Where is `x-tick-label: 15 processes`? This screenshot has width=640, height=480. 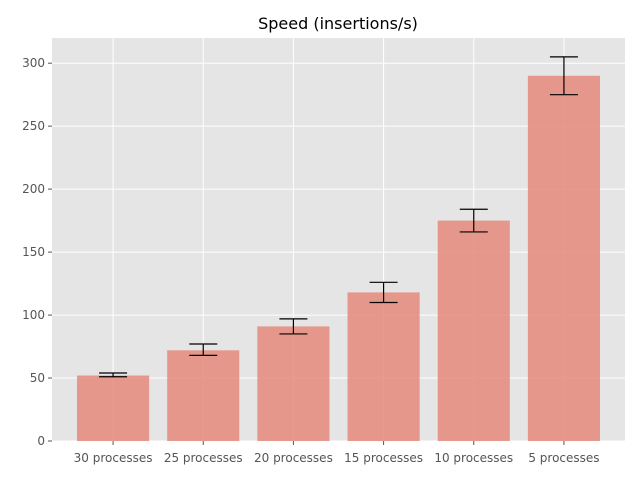
x-tick-label: 15 processes is located at coordinates (383, 458).